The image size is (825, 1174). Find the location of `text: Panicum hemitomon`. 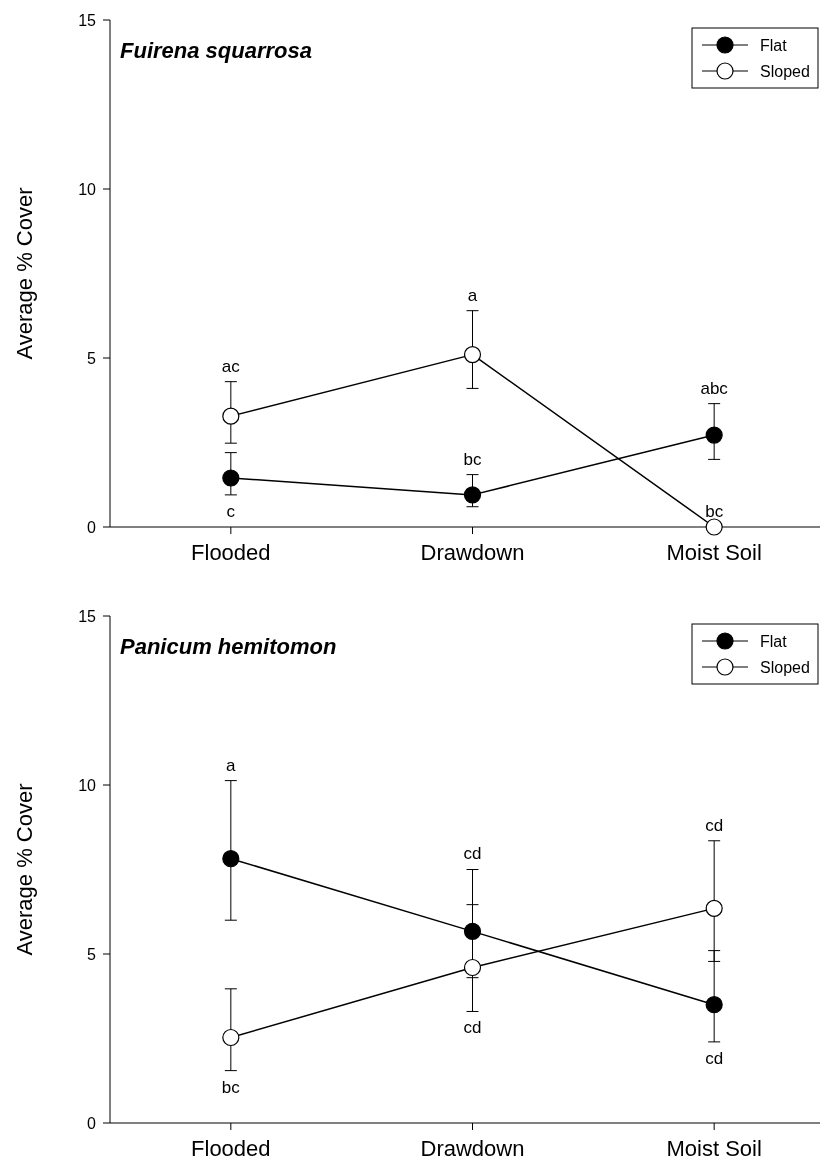

text: Panicum hemitomon is located at coordinates (228, 646).